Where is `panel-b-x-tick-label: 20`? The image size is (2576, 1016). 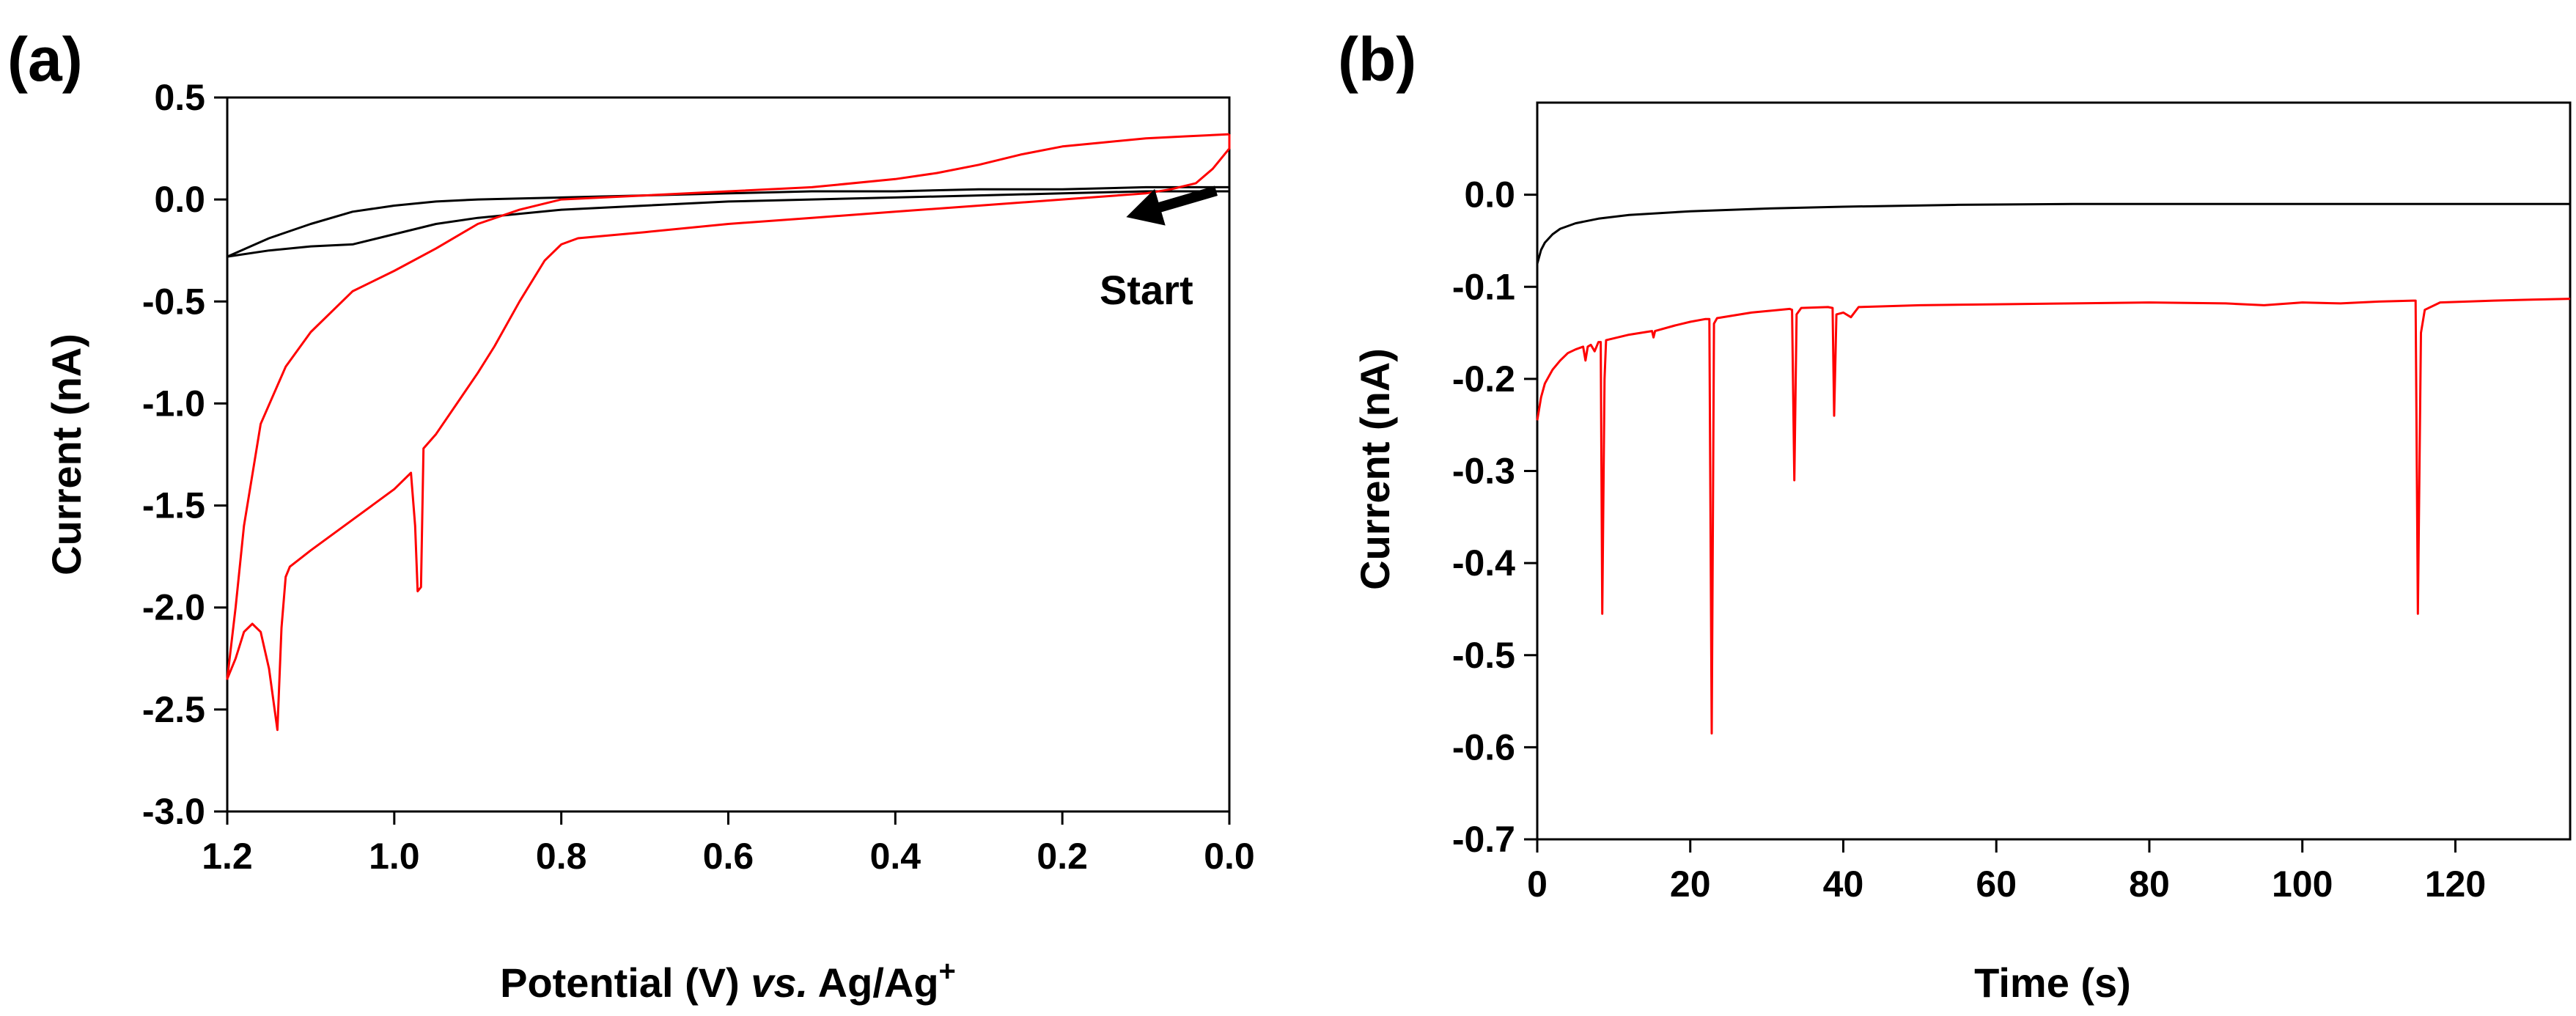 panel-b-x-tick-label: 20 is located at coordinates (1690, 884).